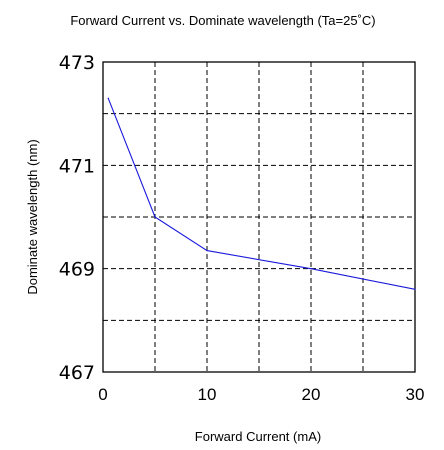 The image size is (444, 450). What do you see at coordinates (77, 270) in the screenshot?
I see `y-tick-label: 469` at bounding box center [77, 270].